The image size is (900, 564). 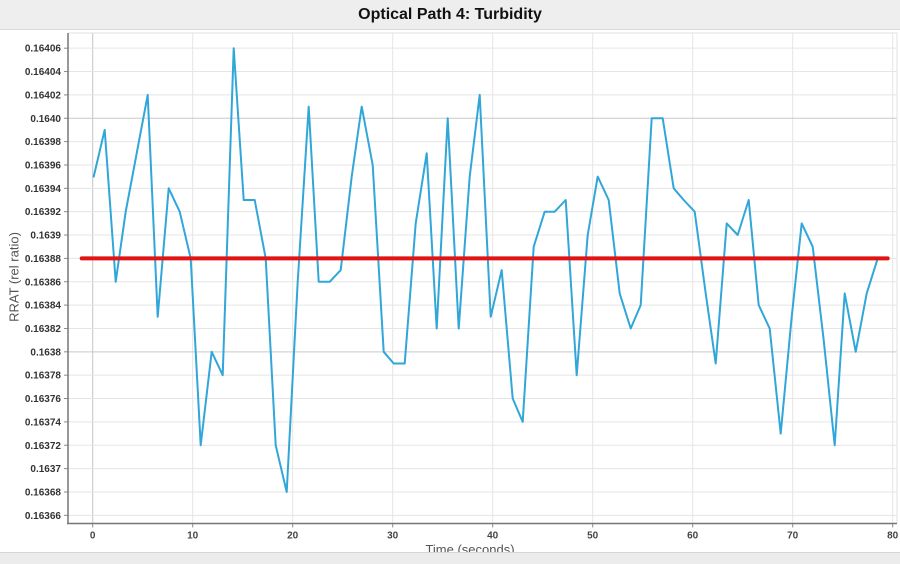 I want to click on y-tick-label: 0.16404, so click(x=43, y=72).